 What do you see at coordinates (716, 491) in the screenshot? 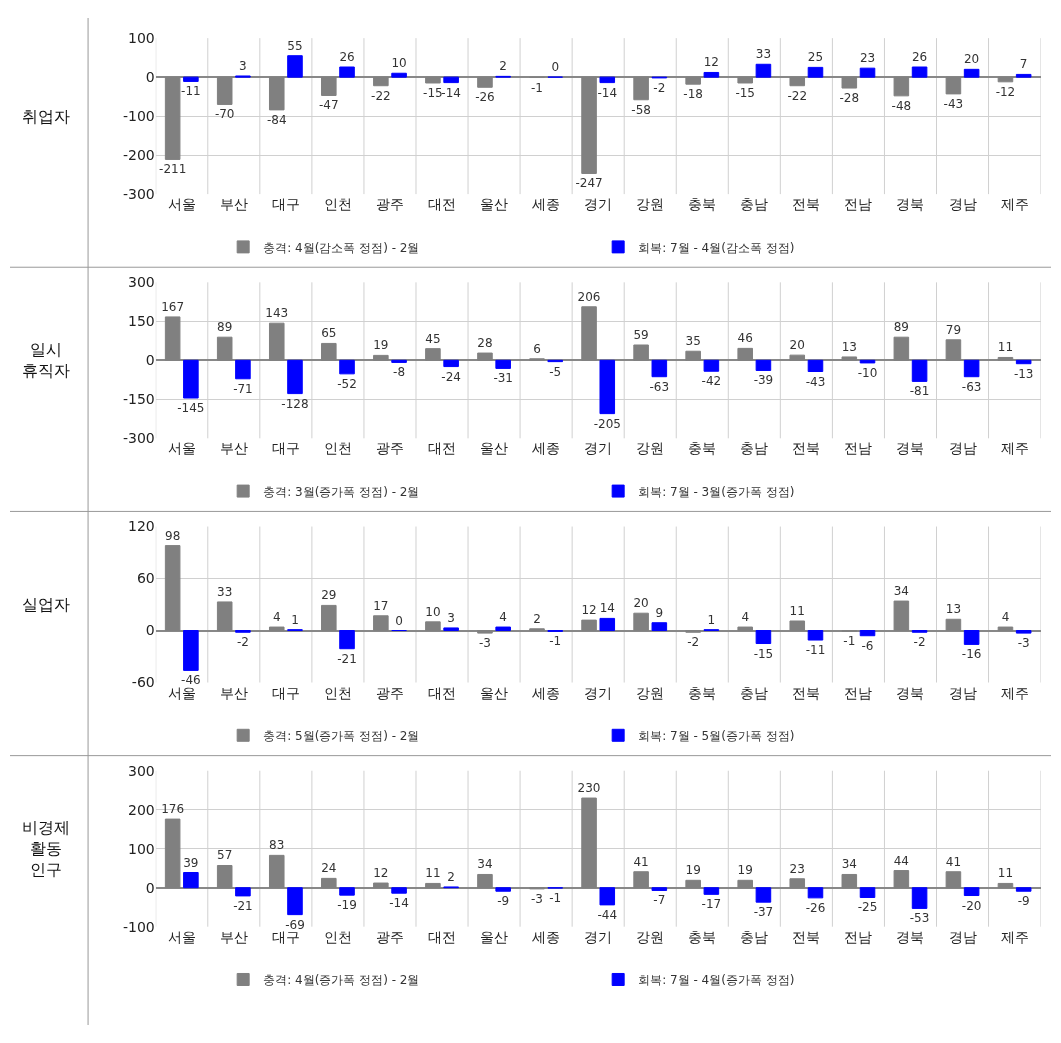
I see `legend-label: 회복: 7월 - 3월(증가폭 정점)` at bounding box center [716, 491].